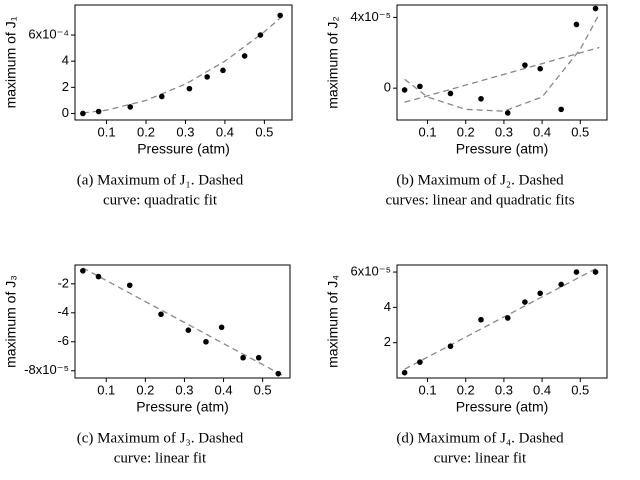 This screenshot has width=640, height=480. What do you see at coordinates (479, 200) in the screenshot?
I see `caption: curves: linear and quadratic fits` at bounding box center [479, 200].